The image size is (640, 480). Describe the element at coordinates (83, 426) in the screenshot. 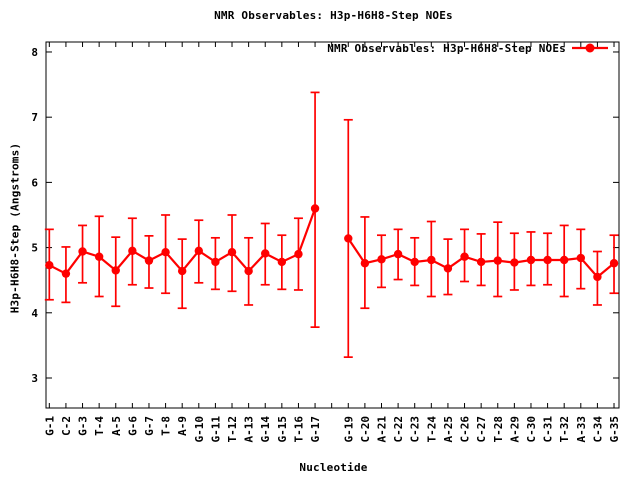

I see `x-tick-label: G-3` at that location.